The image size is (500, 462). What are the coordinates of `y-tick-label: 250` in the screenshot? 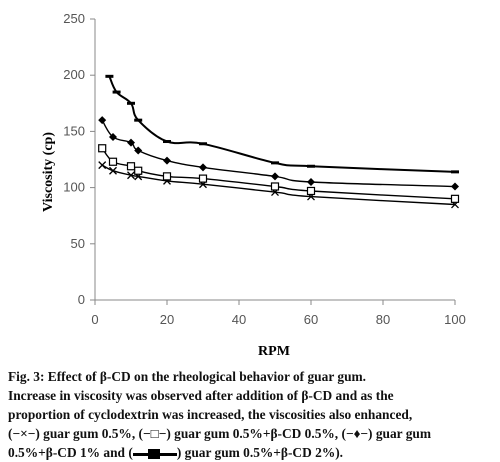 It's located at (74, 18).